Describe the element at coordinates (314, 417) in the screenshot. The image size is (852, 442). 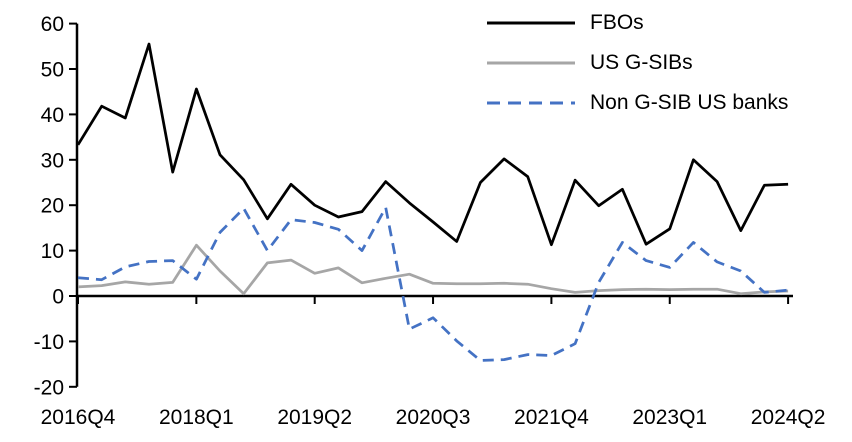
I see `x-tick-label: 2019Q2` at that location.